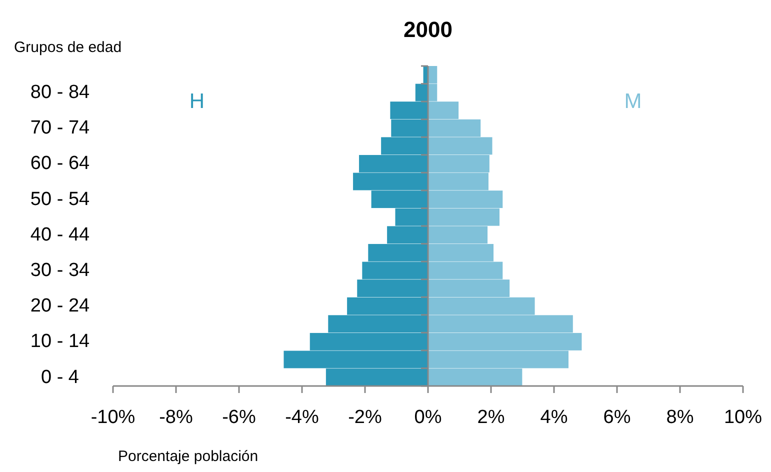 The height and width of the screenshot is (472, 771). I want to click on x-tick-label: 0%, so click(428, 417).